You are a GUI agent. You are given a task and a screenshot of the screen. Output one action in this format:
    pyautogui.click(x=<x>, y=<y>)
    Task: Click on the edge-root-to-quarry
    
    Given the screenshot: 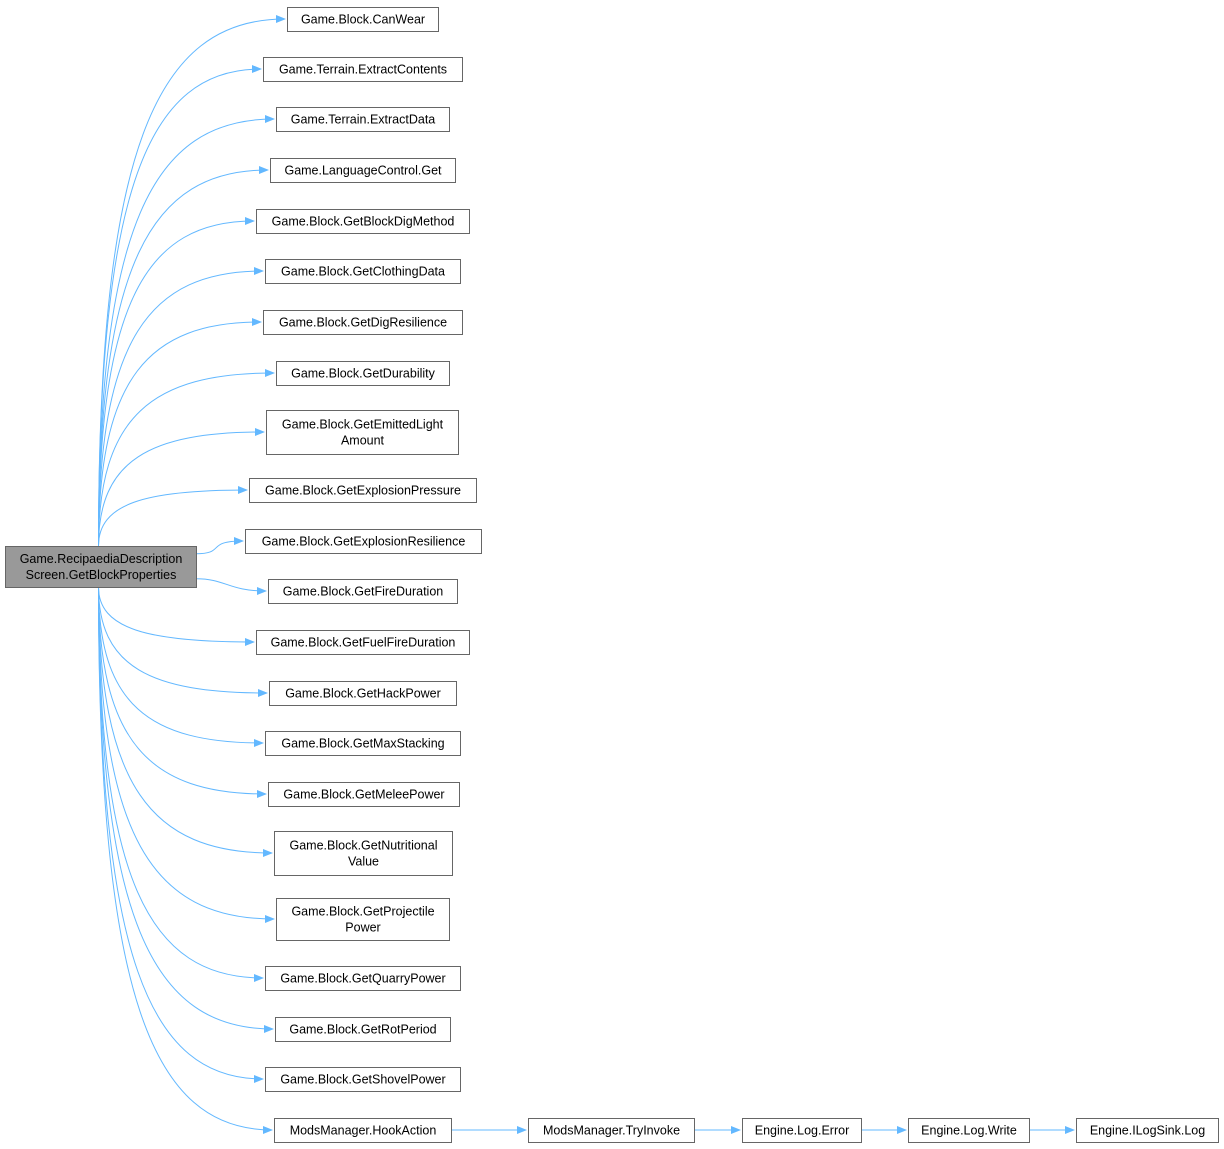 What is the action you would take?
    pyautogui.click(x=181, y=784)
    